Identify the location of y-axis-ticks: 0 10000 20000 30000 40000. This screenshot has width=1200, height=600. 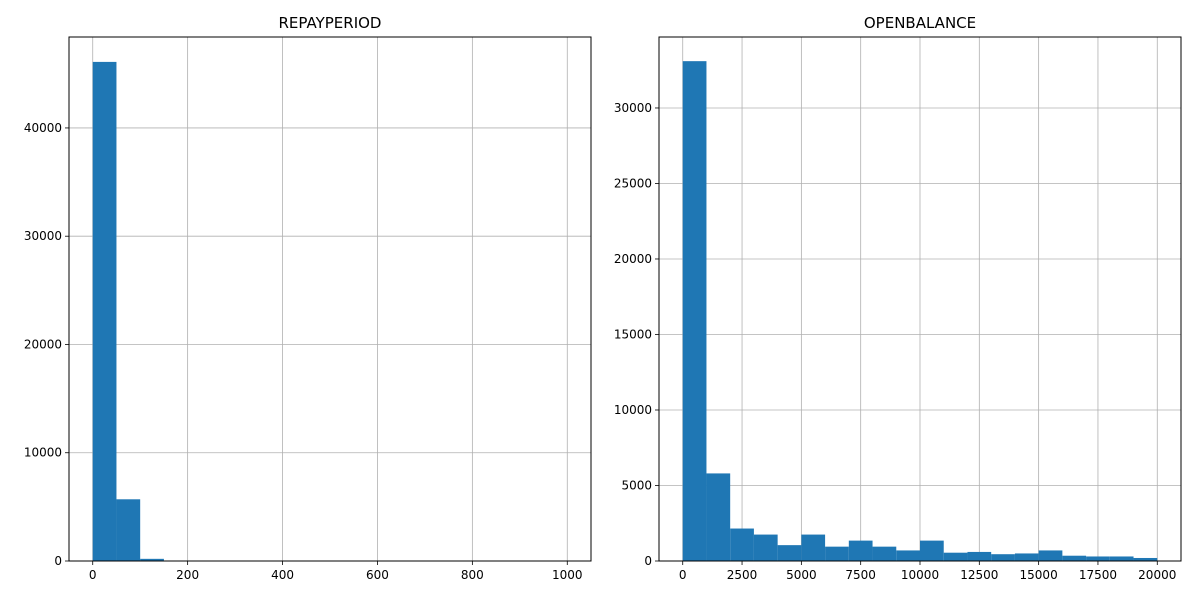
(46, 344).